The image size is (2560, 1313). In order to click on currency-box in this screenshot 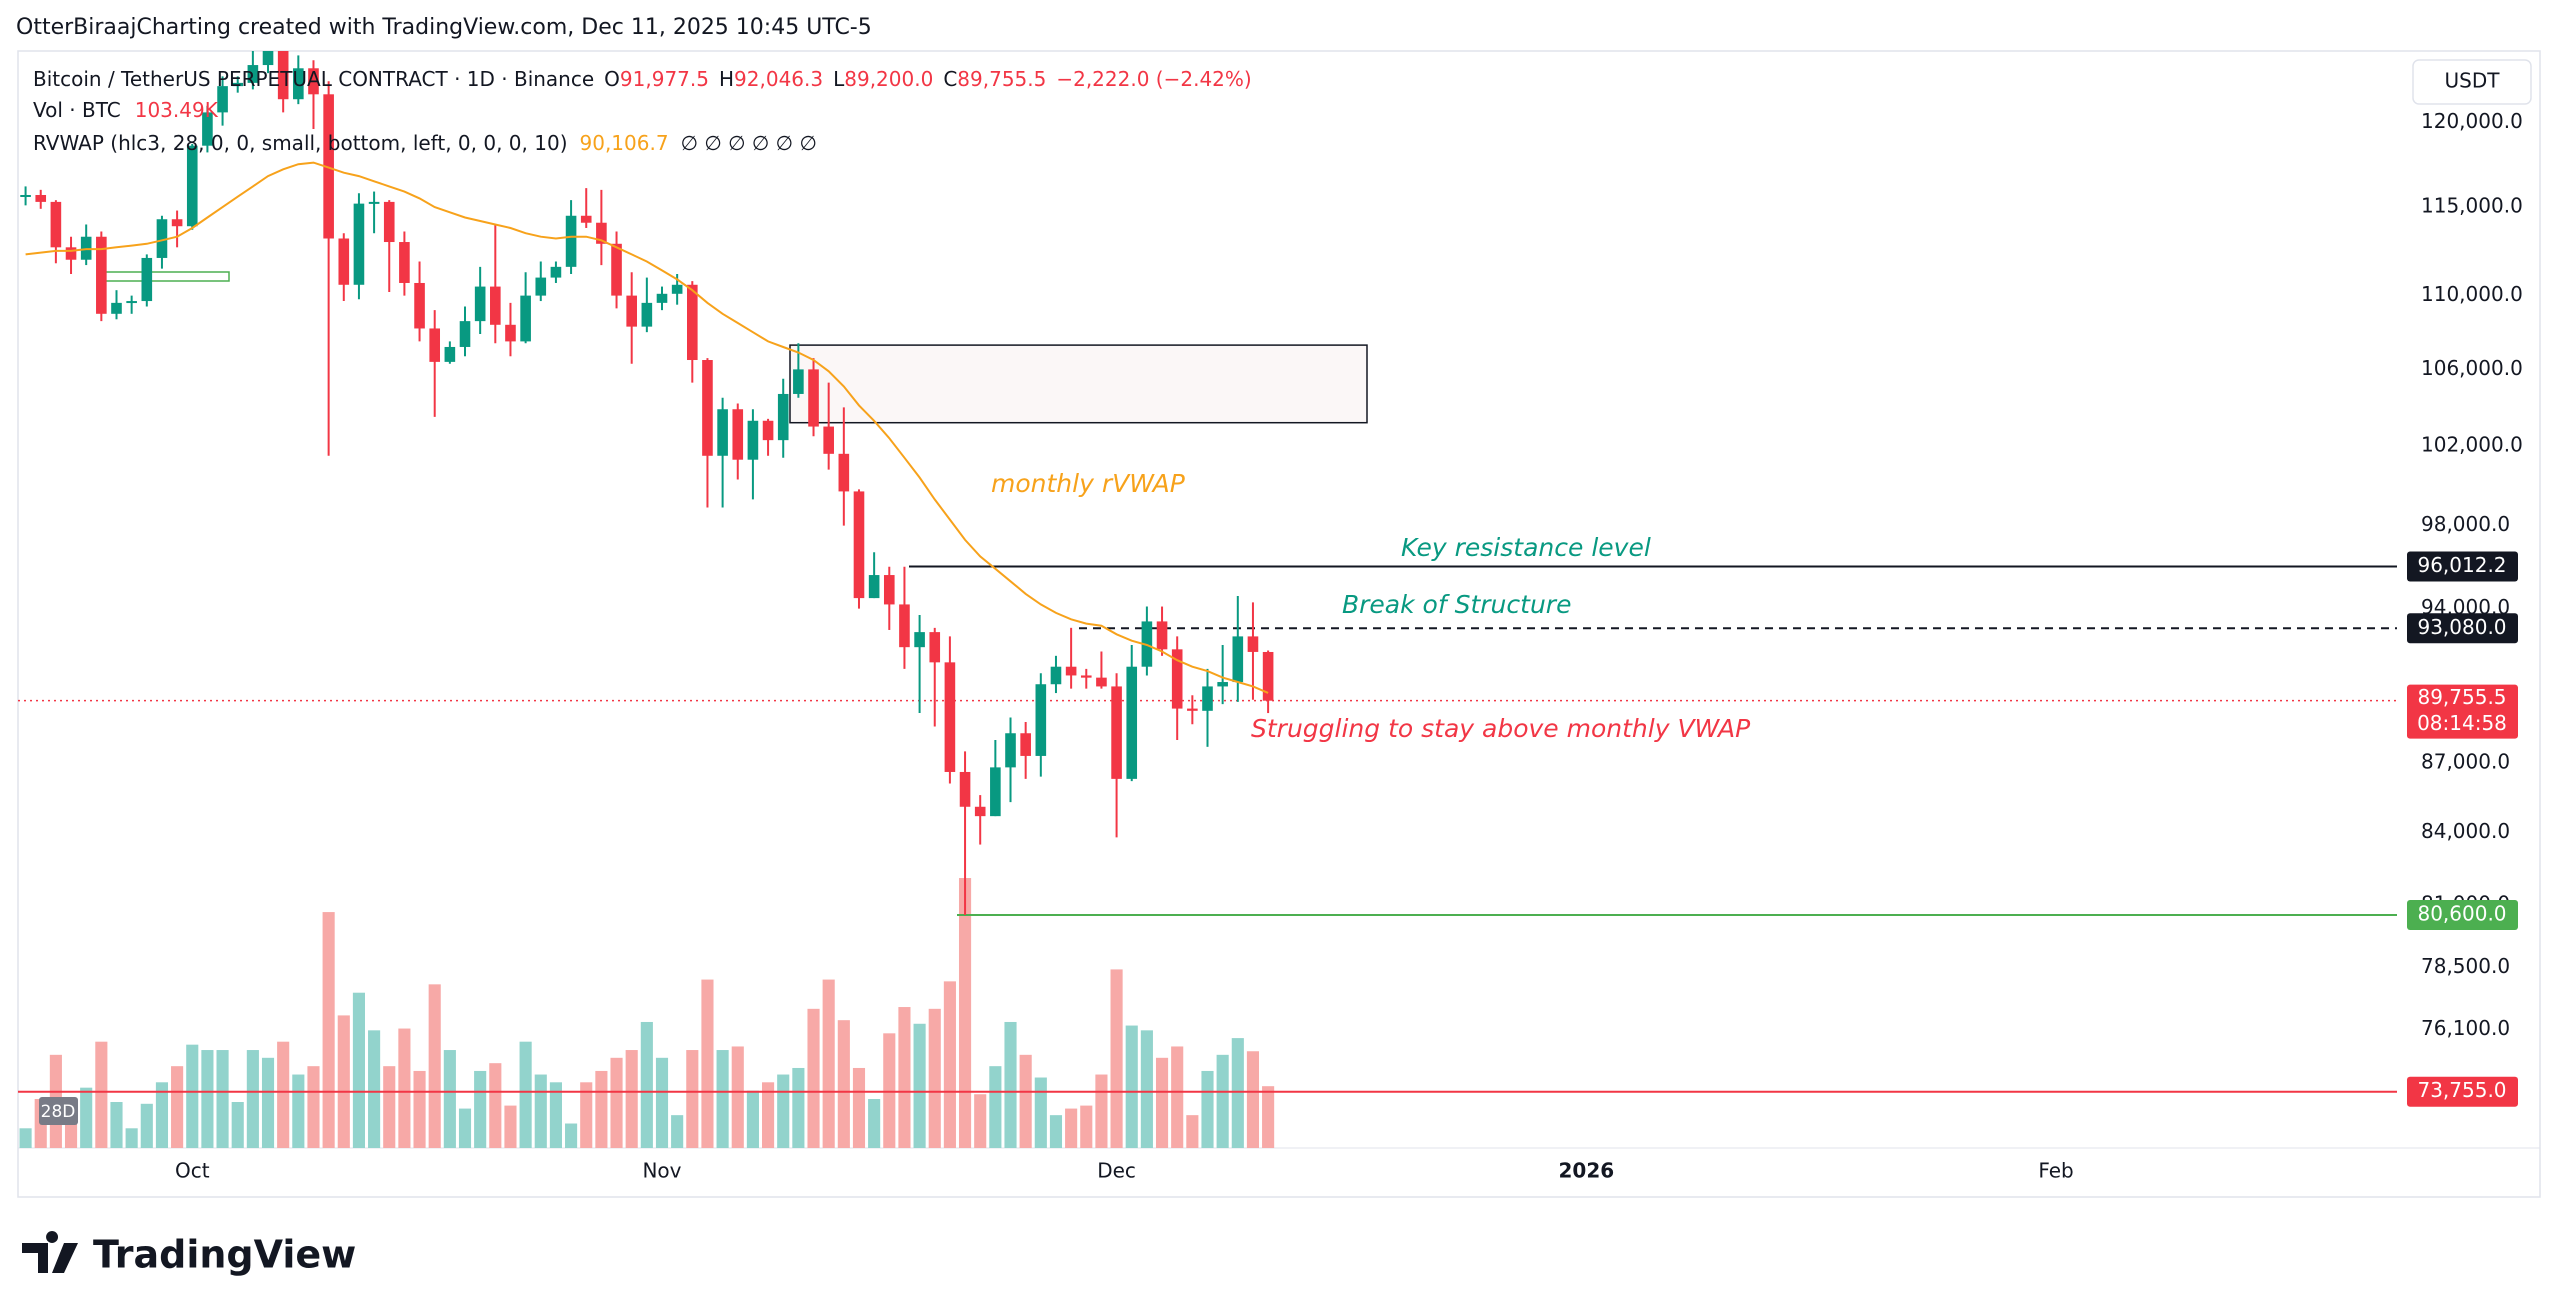, I will do `click(2472, 82)`.